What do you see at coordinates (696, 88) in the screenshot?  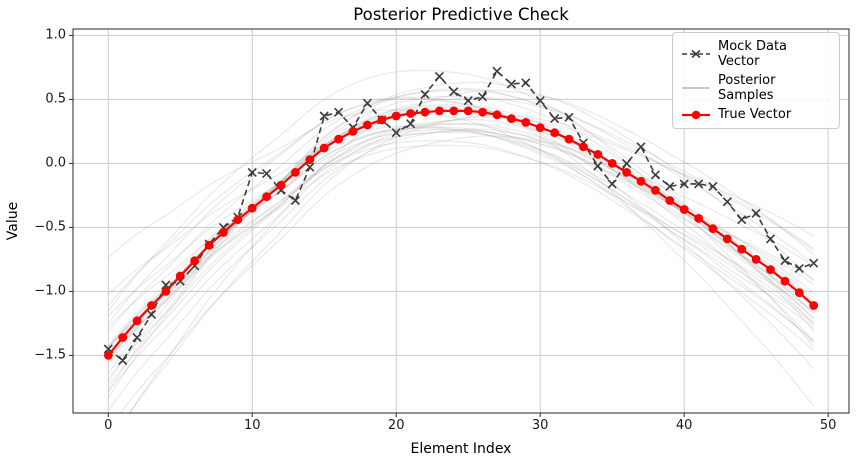 I see `posterior-samples-swatch` at bounding box center [696, 88].